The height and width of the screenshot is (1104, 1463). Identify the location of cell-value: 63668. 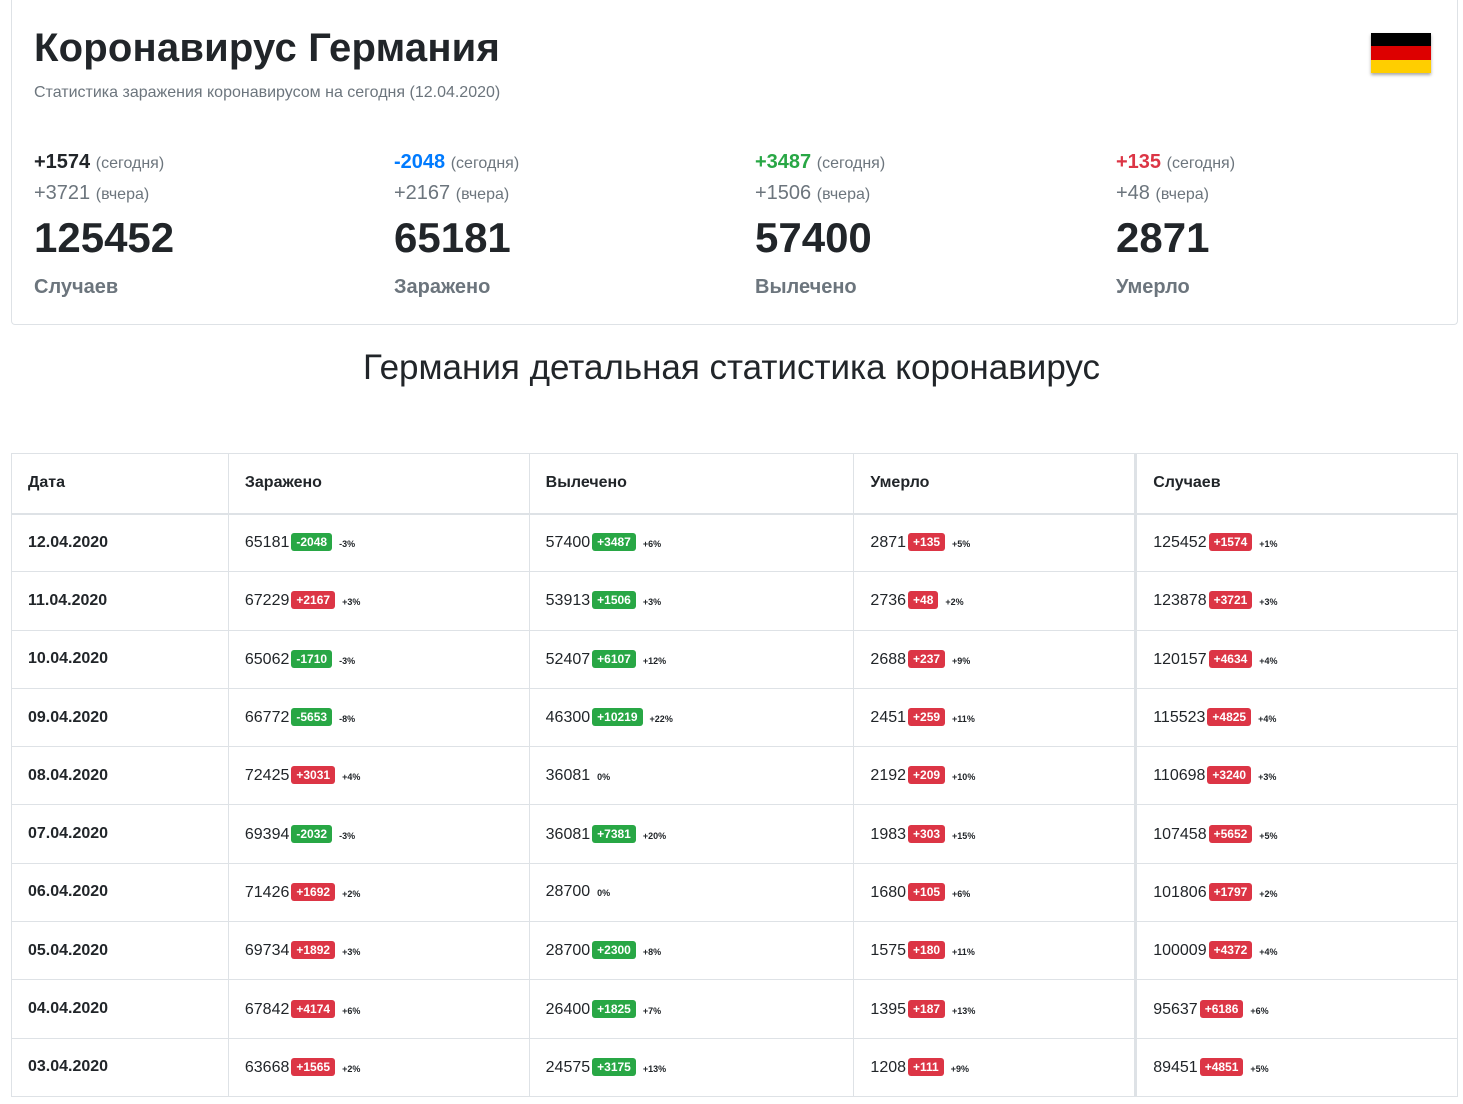
(267, 1067).